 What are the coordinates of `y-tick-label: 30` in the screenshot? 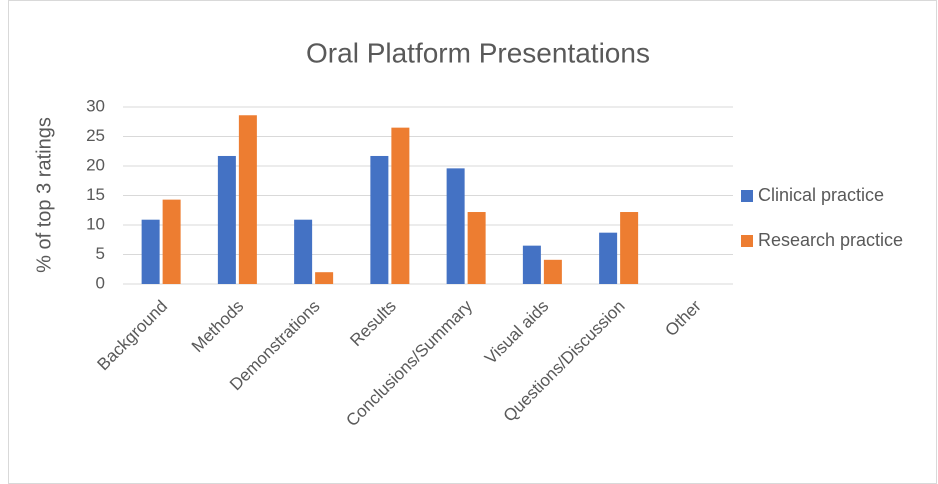 It's located at (95, 105).